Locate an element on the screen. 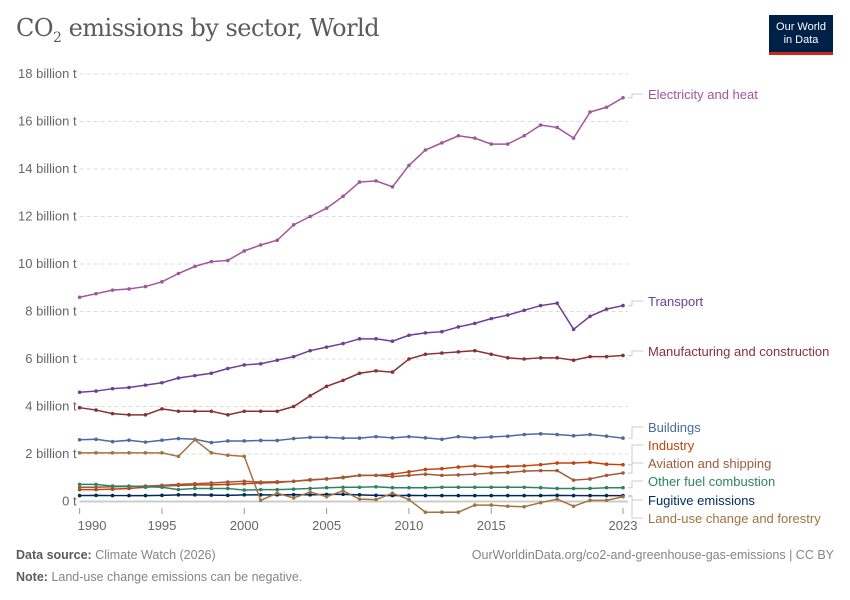 This screenshot has width=850, height=600. y-tick-label: 16 billion t is located at coordinates (47, 121).